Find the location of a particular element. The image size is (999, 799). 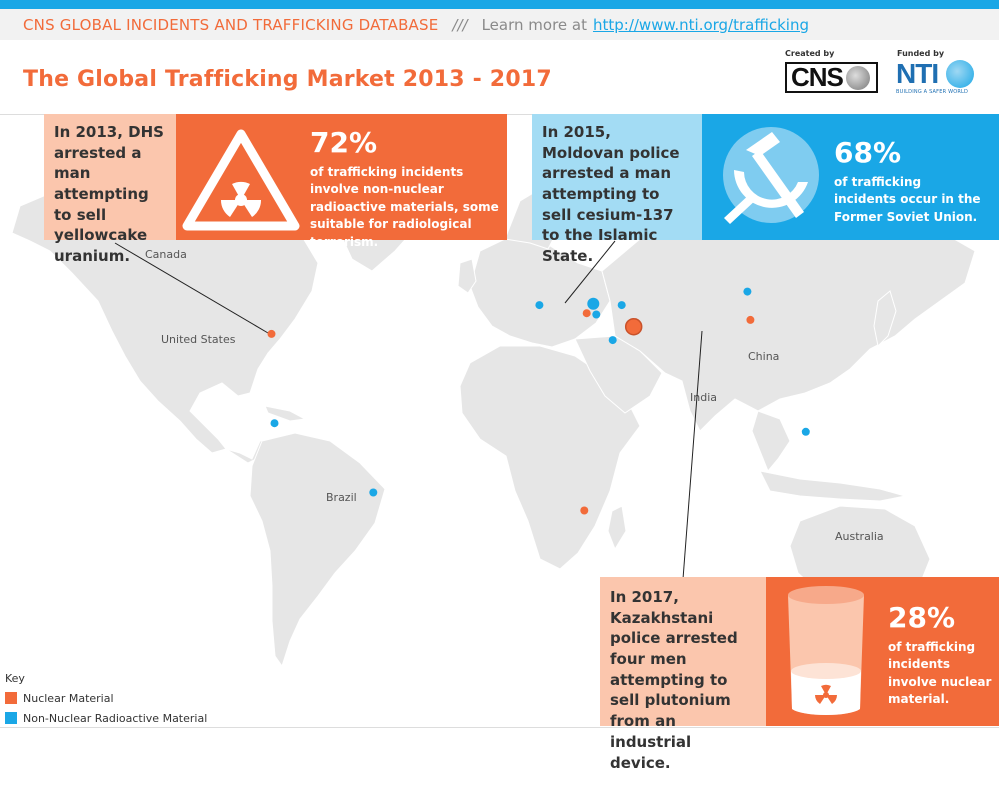

land-southeast-asia is located at coordinates (771, 441).